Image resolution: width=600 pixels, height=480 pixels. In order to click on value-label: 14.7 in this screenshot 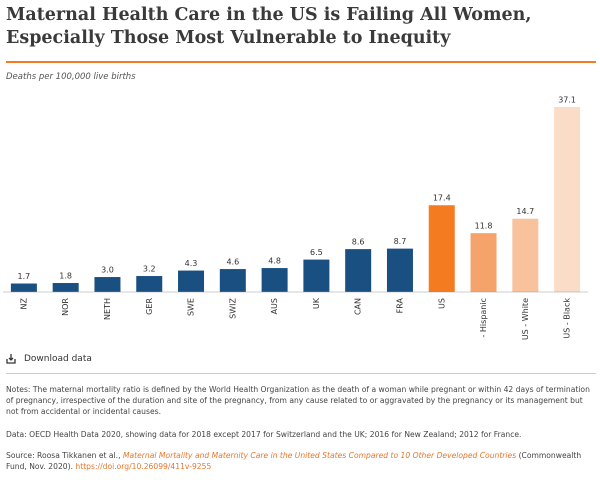, I will do `click(525, 211)`.